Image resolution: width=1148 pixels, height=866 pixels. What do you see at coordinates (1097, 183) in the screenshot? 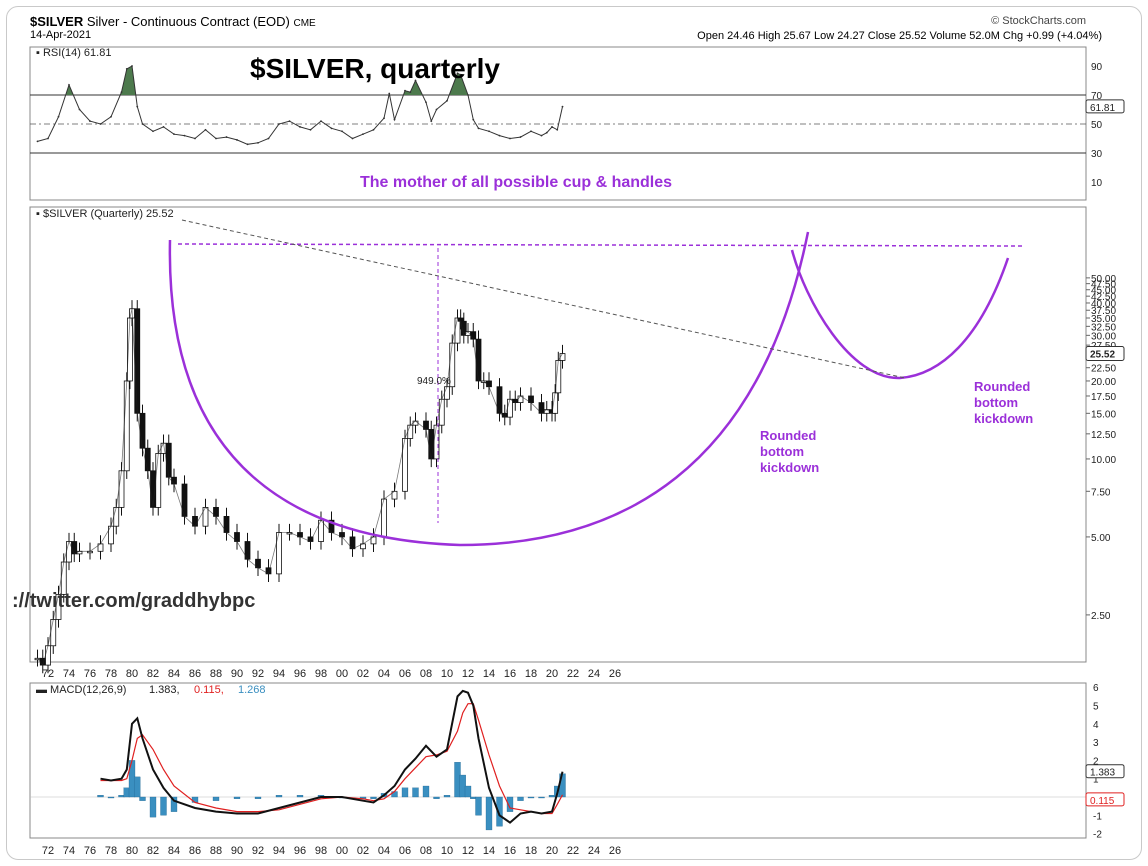
I see `rsi-tick-label: 10` at bounding box center [1097, 183].